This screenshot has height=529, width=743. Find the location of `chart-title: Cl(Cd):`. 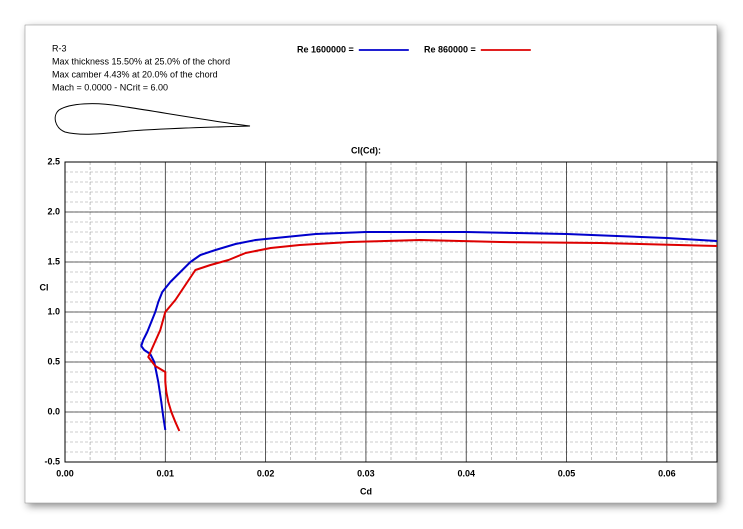

chart-title: Cl(Cd): is located at coordinates (366, 150).